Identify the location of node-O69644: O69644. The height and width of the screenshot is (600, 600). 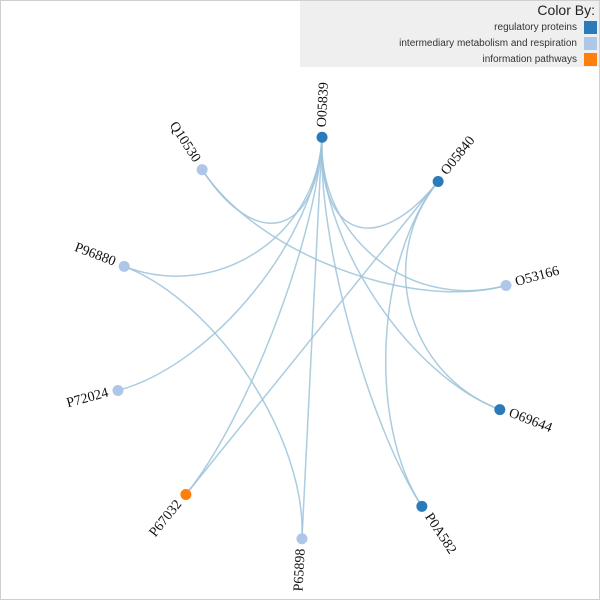
(524, 420).